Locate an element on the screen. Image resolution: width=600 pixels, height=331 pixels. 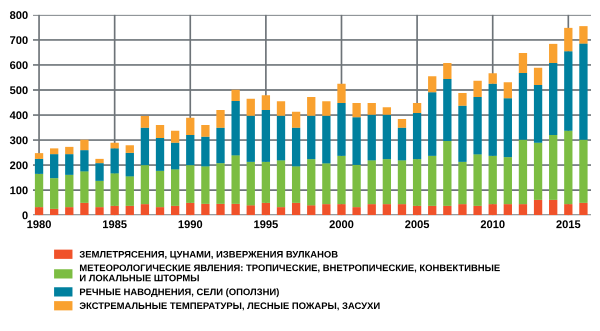
x-tick-label: 2010 is located at coordinates (492, 224).